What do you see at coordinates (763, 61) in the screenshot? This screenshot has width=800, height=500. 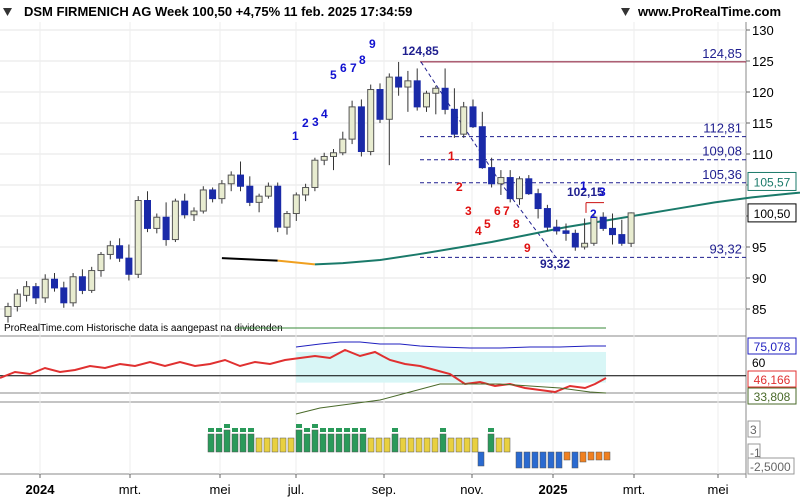 I see `y-tick-label: 125` at bounding box center [763, 61].